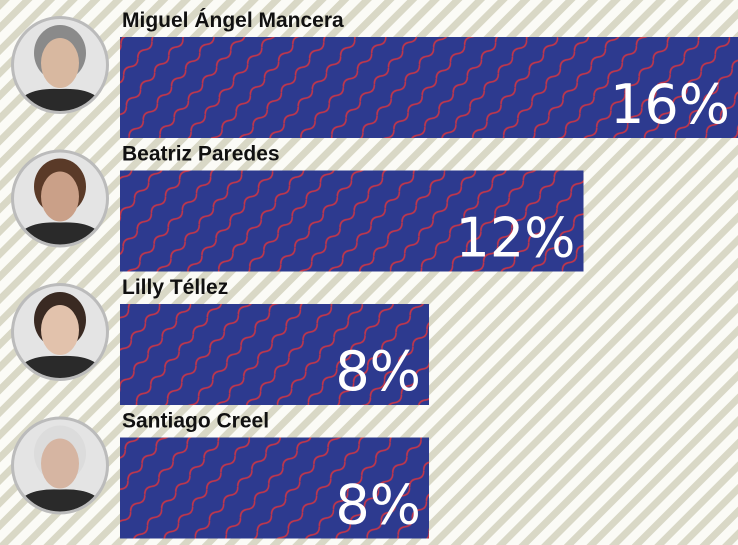 The width and height of the screenshot is (738, 545). What do you see at coordinates (670, 104) in the screenshot?
I see `value-label: 16%` at bounding box center [670, 104].